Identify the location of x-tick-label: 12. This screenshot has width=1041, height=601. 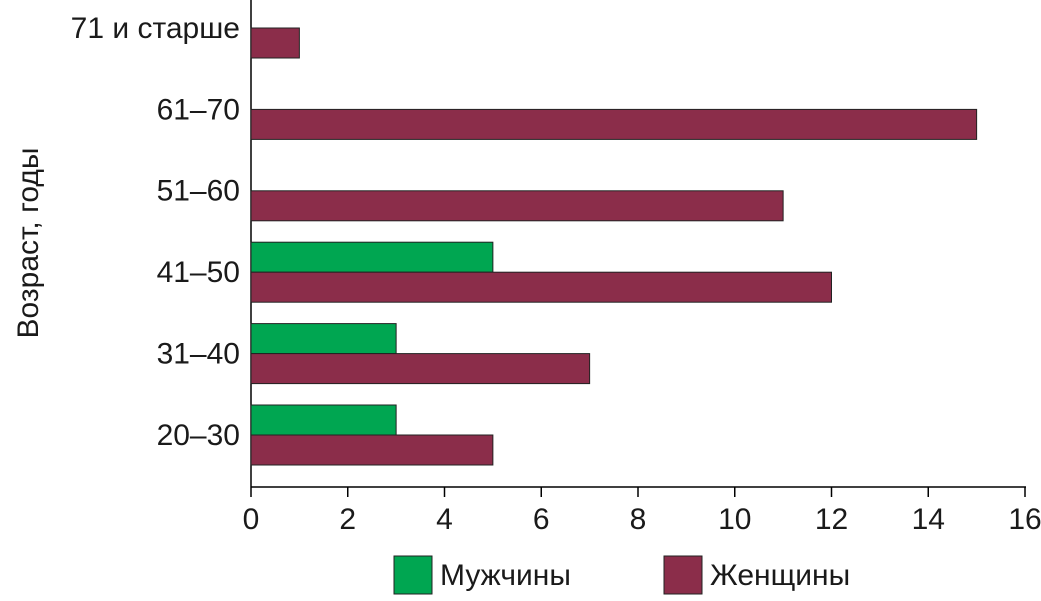
(831, 519).